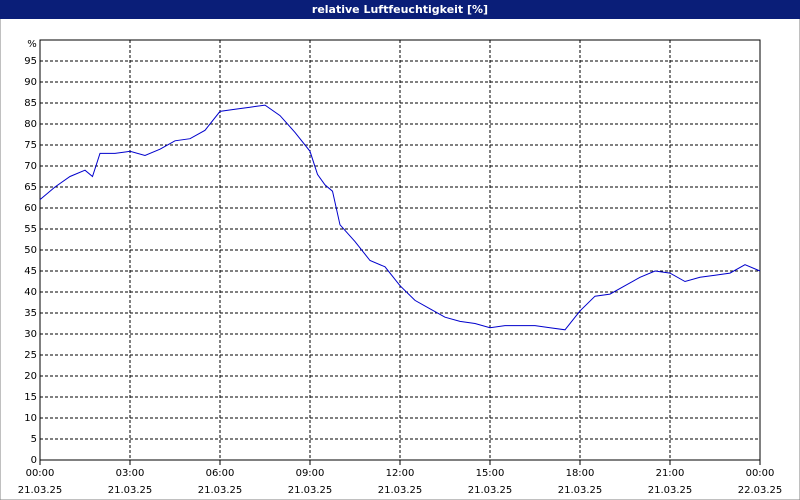 The width and height of the screenshot is (800, 500). I want to click on y-tick-label: 25, so click(30, 355).